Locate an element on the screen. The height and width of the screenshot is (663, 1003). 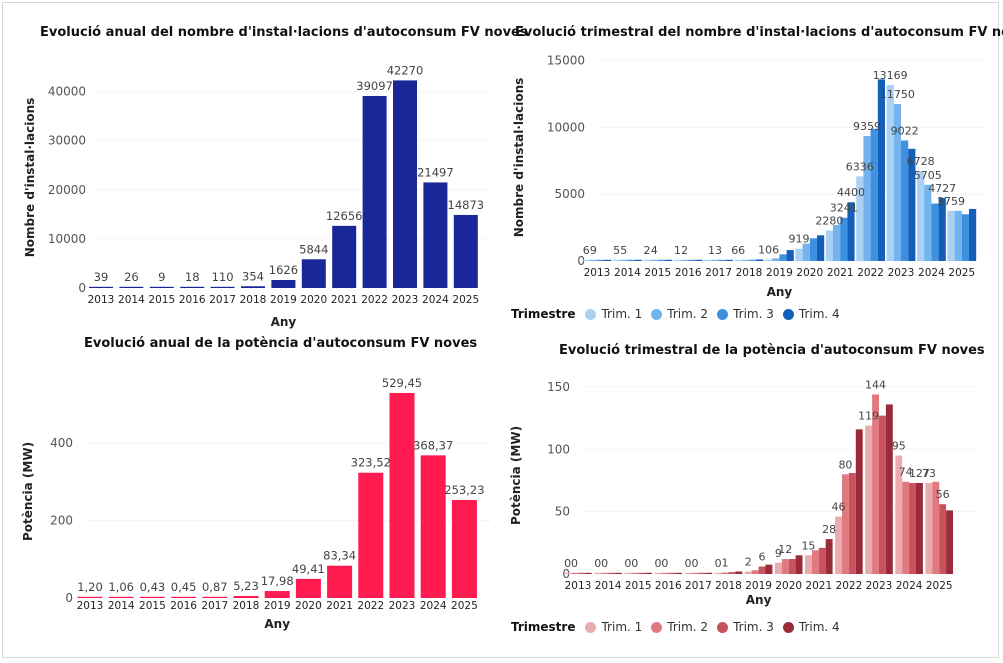
data-label: 95 is located at coordinates (899, 446).